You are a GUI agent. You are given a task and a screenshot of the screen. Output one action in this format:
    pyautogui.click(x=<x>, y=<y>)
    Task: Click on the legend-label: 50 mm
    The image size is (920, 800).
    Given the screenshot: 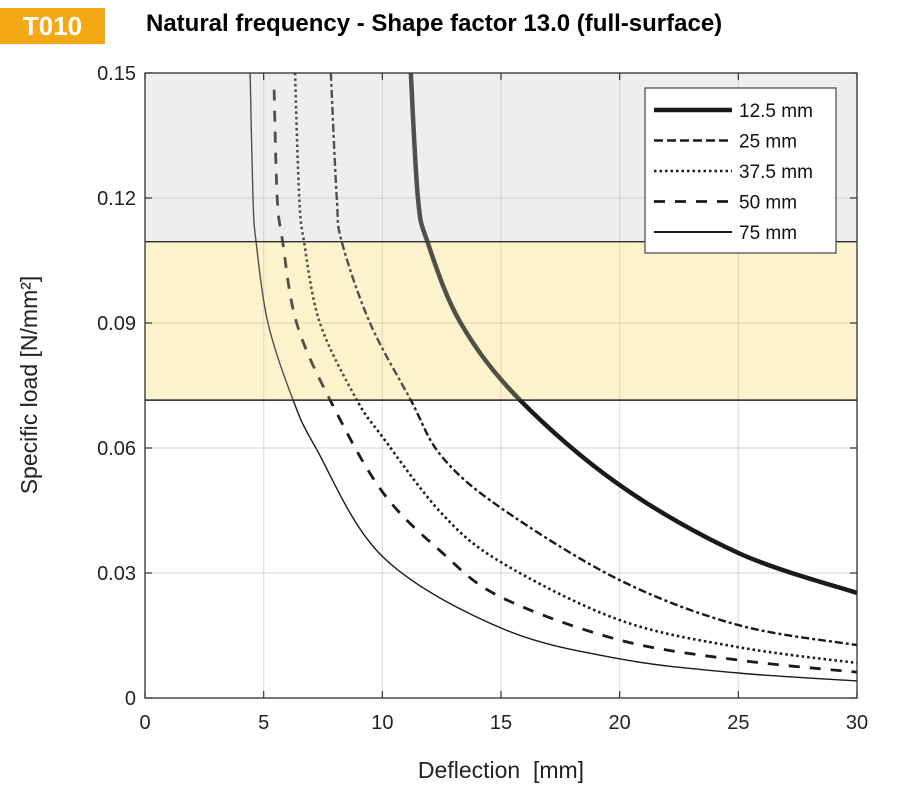 What is the action you would take?
    pyautogui.click(x=768, y=203)
    